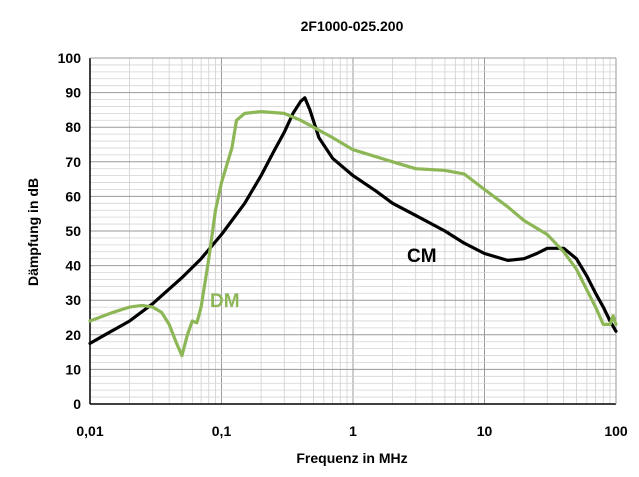 Image resolution: width=639 pixels, height=477 pixels. I want to click on y-tick-label: 60, so click(73, 196).